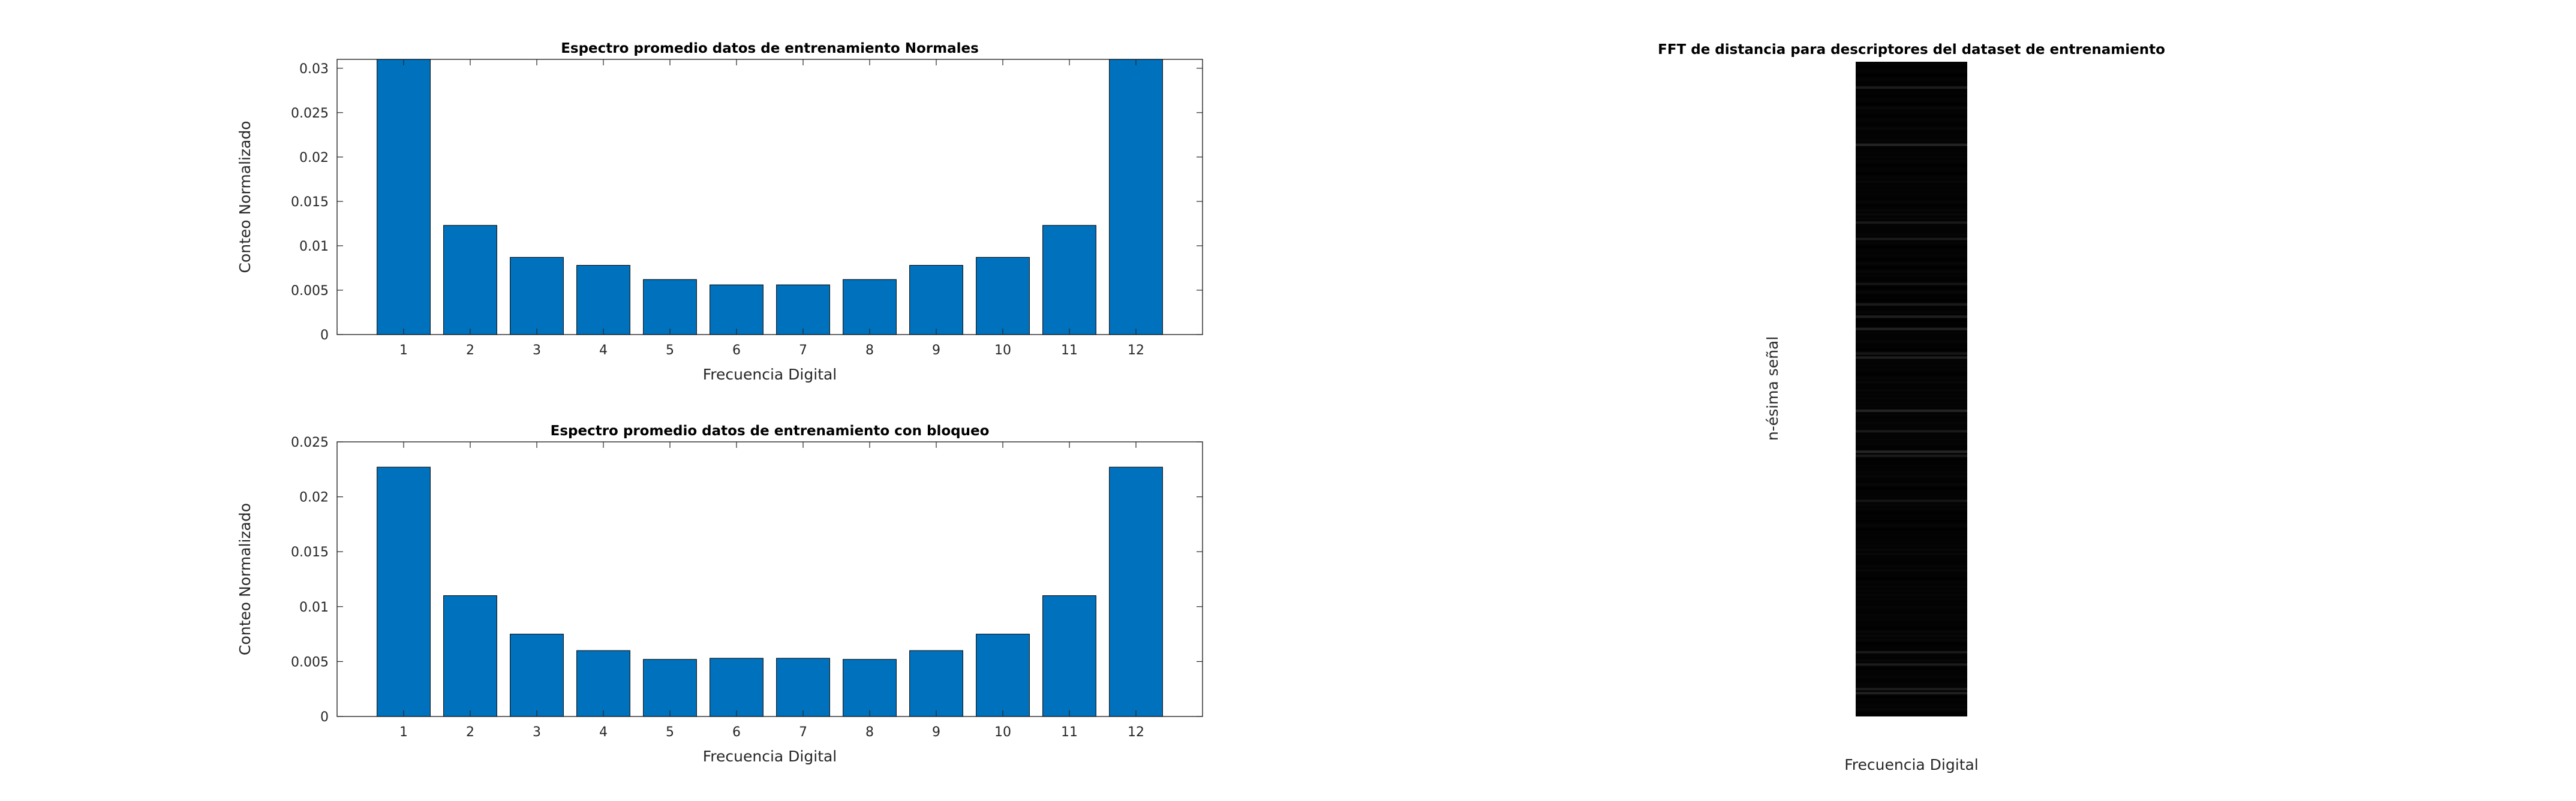  Describe the element at coordinates (604, 351) in the screenshot. I see `x-tick-label: 4` at that location.